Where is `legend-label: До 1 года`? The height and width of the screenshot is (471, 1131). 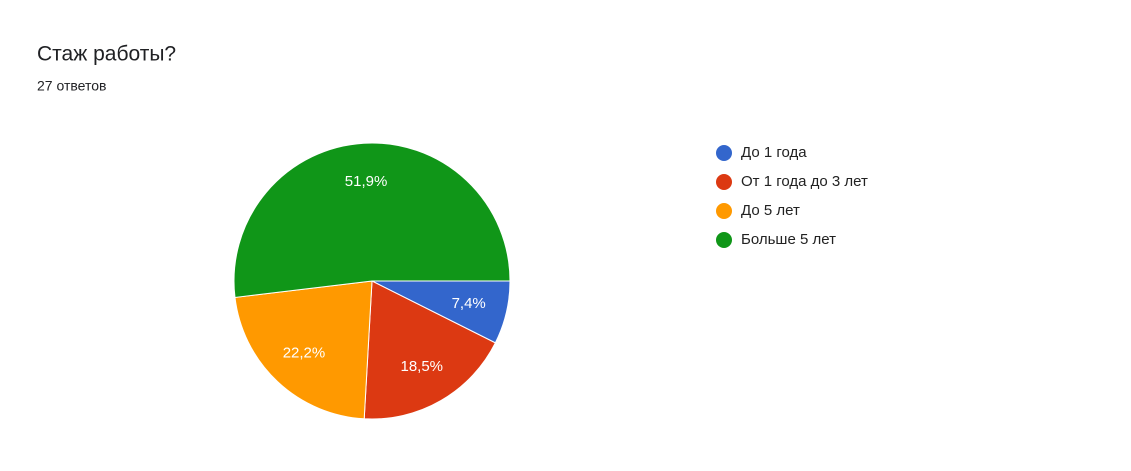
legend-label: До 1 года is located at coordinates (774, 152).